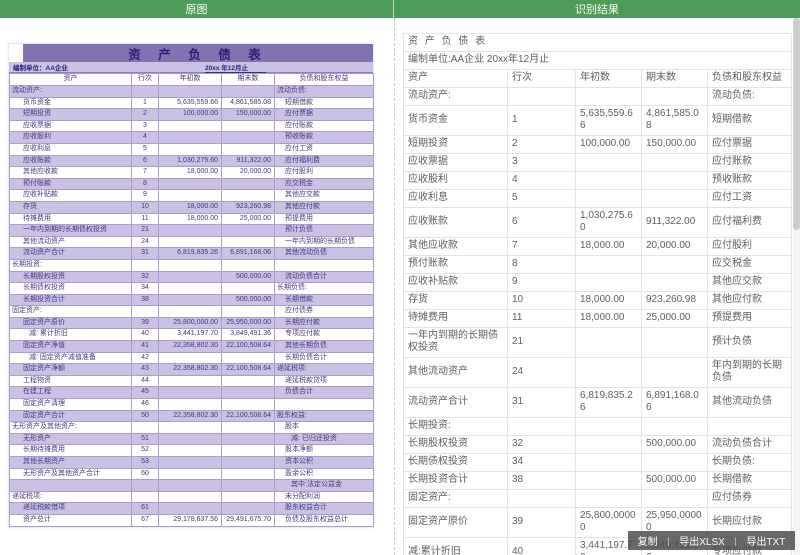 The width and height of the screenshot is (800, 555). What do you see at coordinates (191, 219) in the screenshot?
I see `sheet-row: 待摊费用 11 18,000.00 25,000.00 预提费用` at bounding box center [191, 219].